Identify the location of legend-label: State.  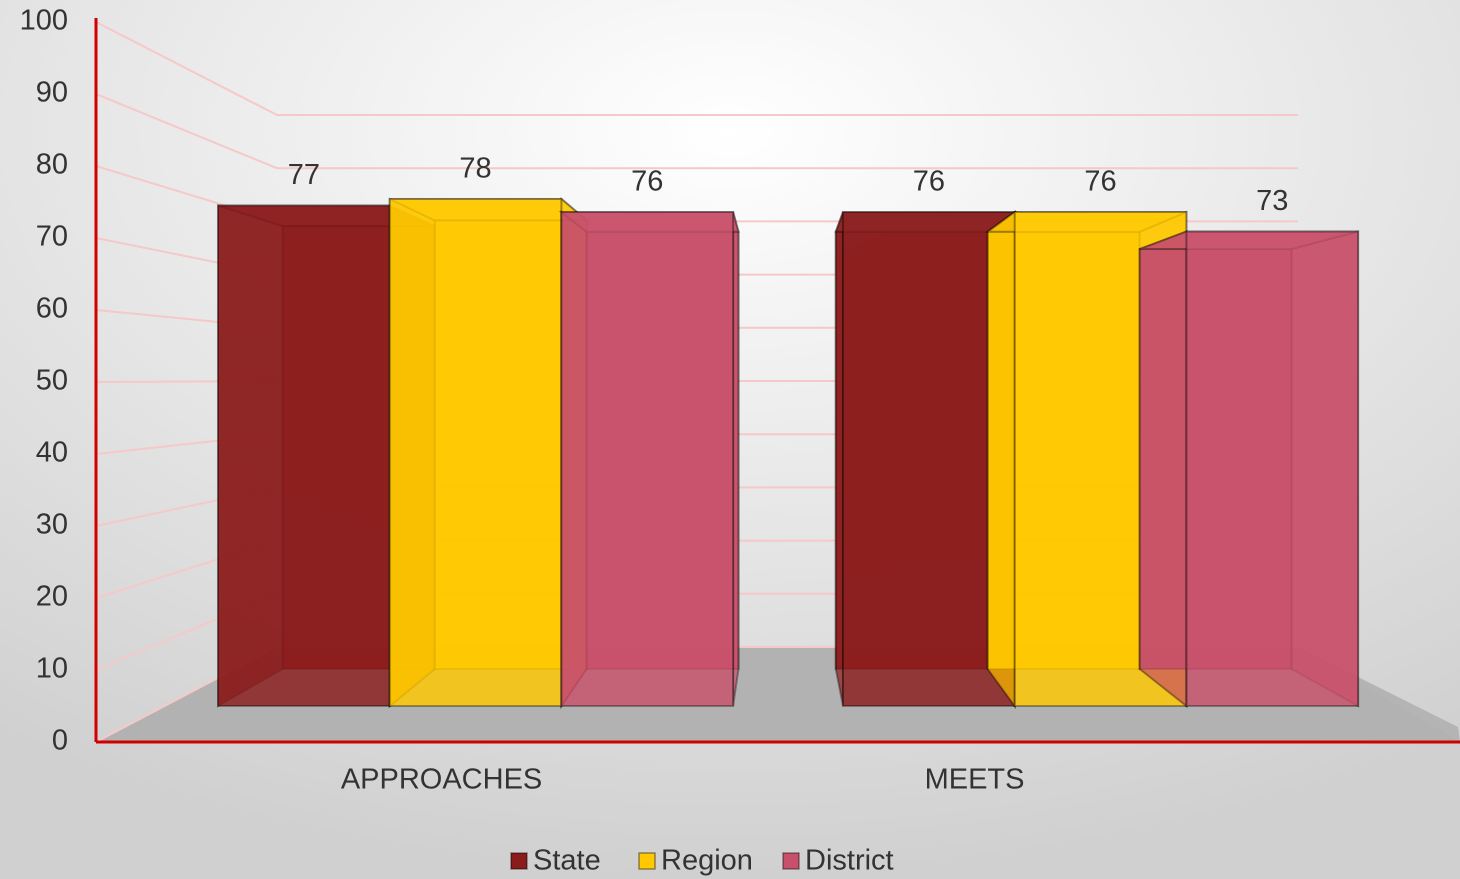
(567, 861).